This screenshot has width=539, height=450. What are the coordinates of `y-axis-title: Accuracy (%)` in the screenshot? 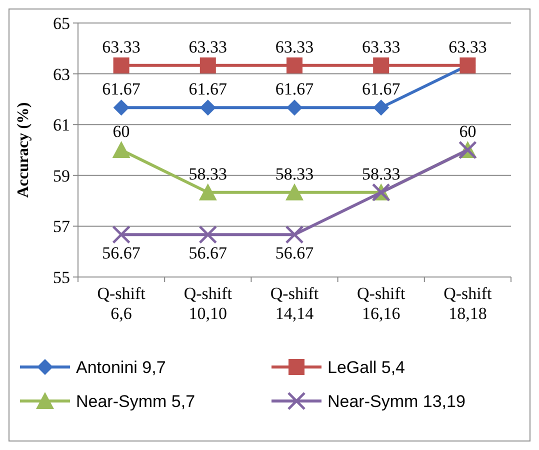 It's located at (23, 150).